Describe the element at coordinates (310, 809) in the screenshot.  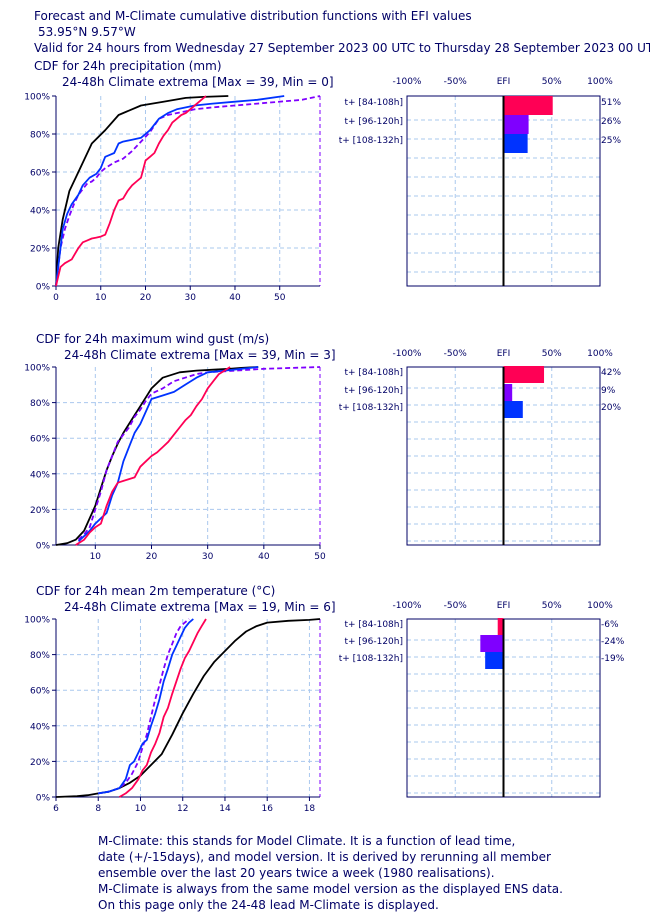
I see `cdf-x-tick-label: 18` at that location.